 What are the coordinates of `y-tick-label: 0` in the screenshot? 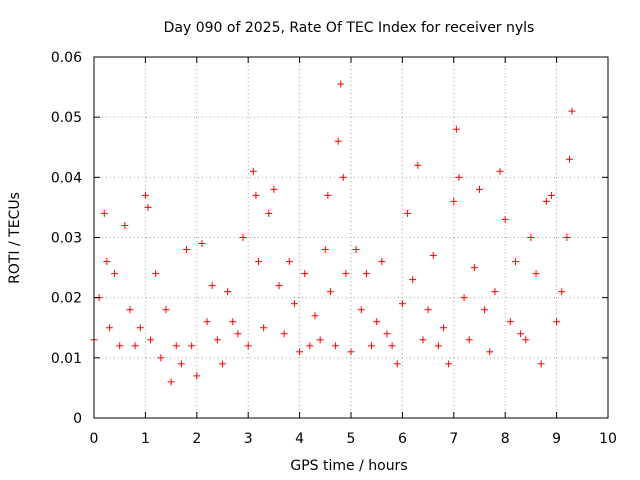 It's located at (77, 419).